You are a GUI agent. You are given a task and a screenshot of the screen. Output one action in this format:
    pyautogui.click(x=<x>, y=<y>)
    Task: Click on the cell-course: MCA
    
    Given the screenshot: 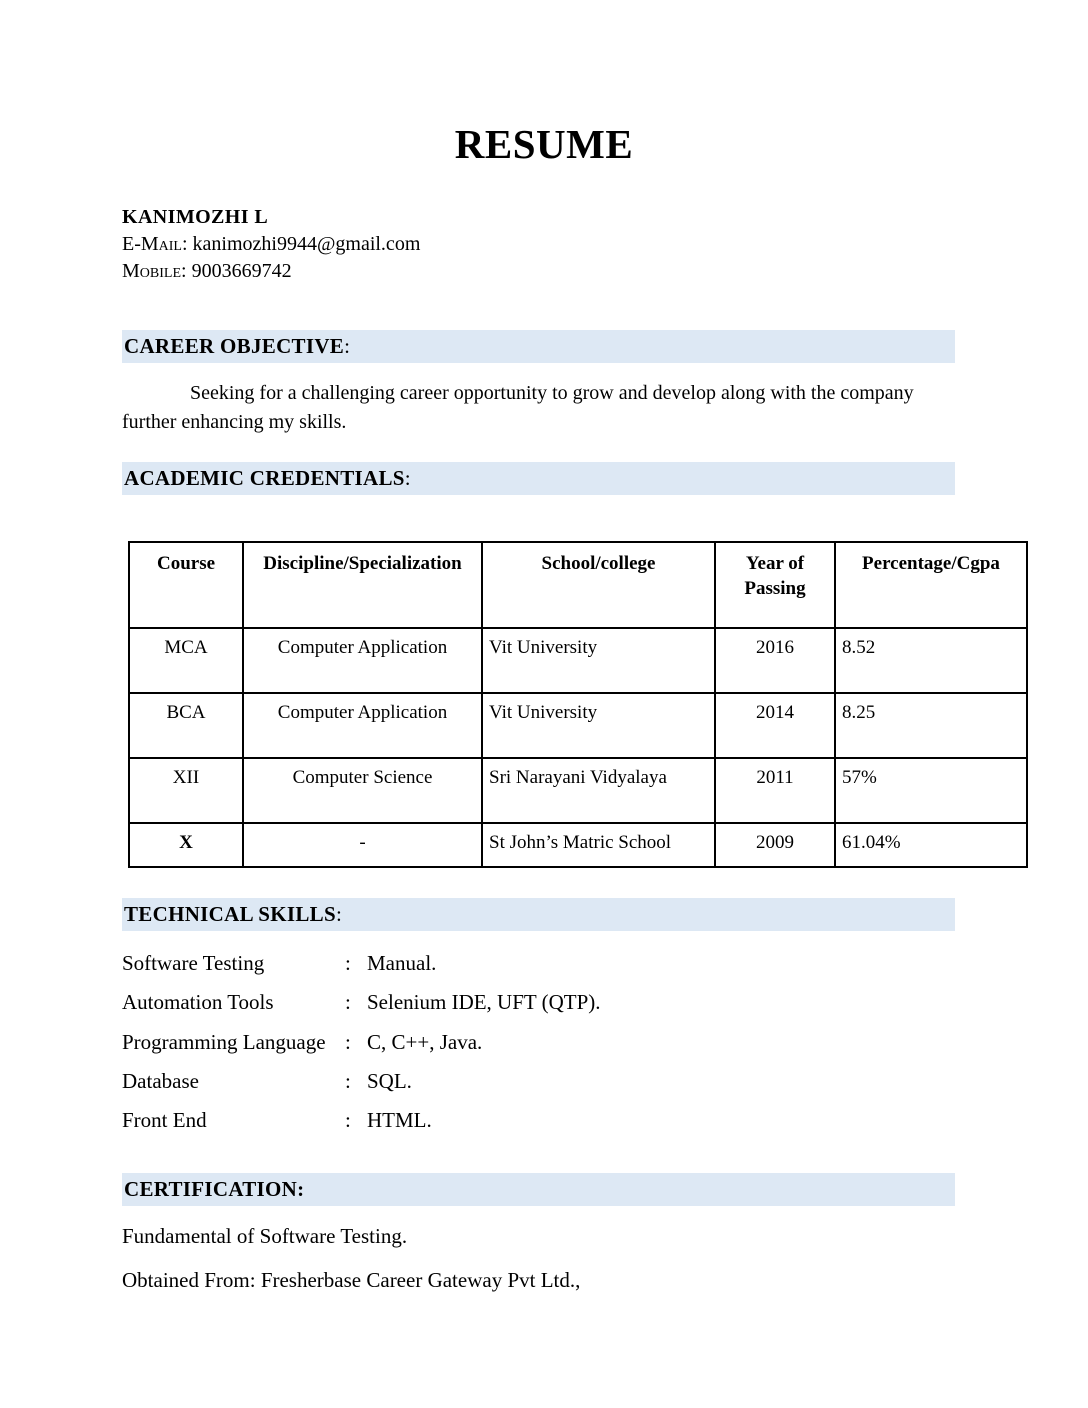 What is the action you would take?
    pyautogui.click(x=186, y=661)
    